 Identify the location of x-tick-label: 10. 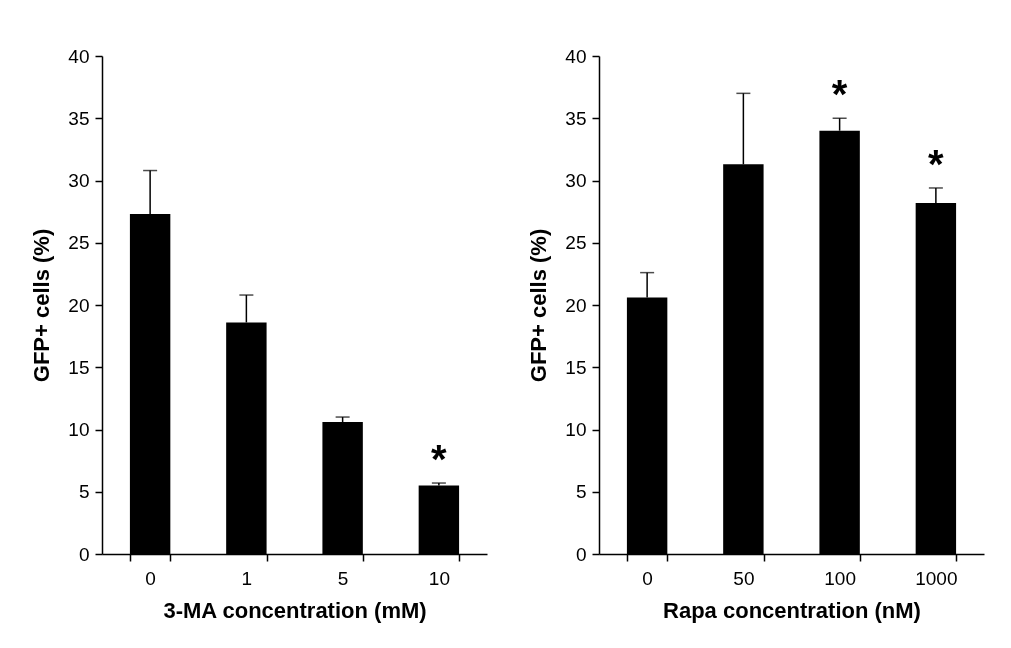
(439, 578).